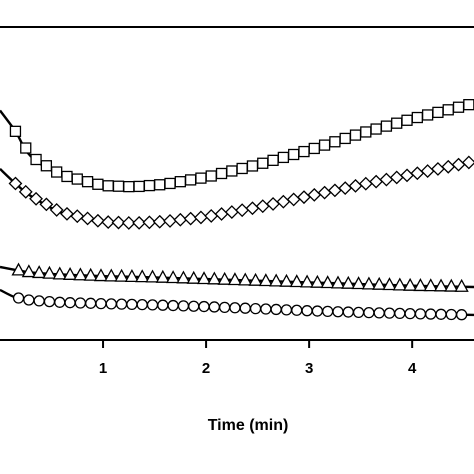 This screenshot has height=474, width=474. Describe the element at coordinates (248, 425) in the screenshot. I see `x-axis-title: Time (min)` at that location.